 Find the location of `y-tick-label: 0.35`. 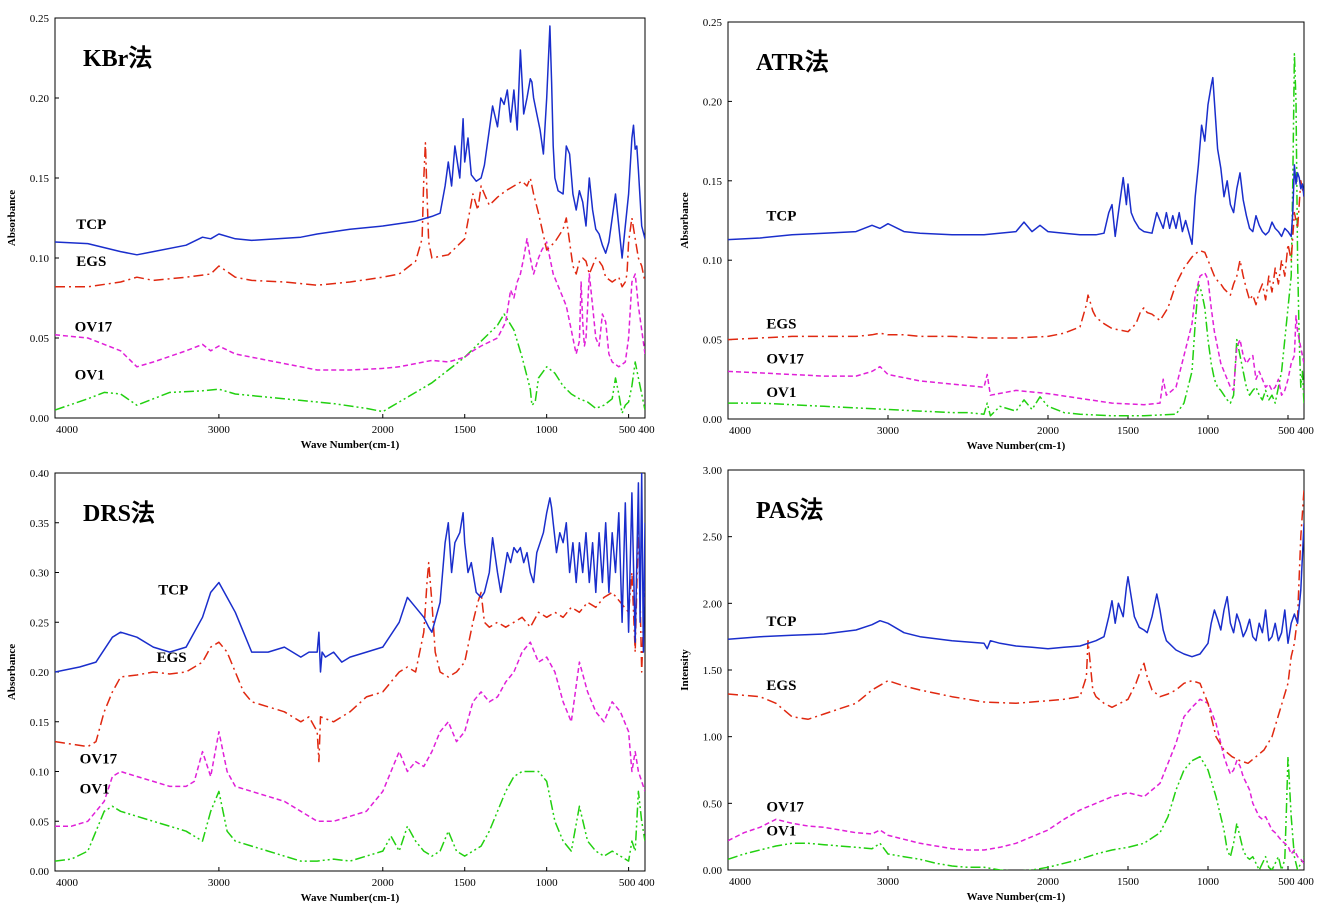

y-tick-label: 0.35 is located at coordinates (40, 524).